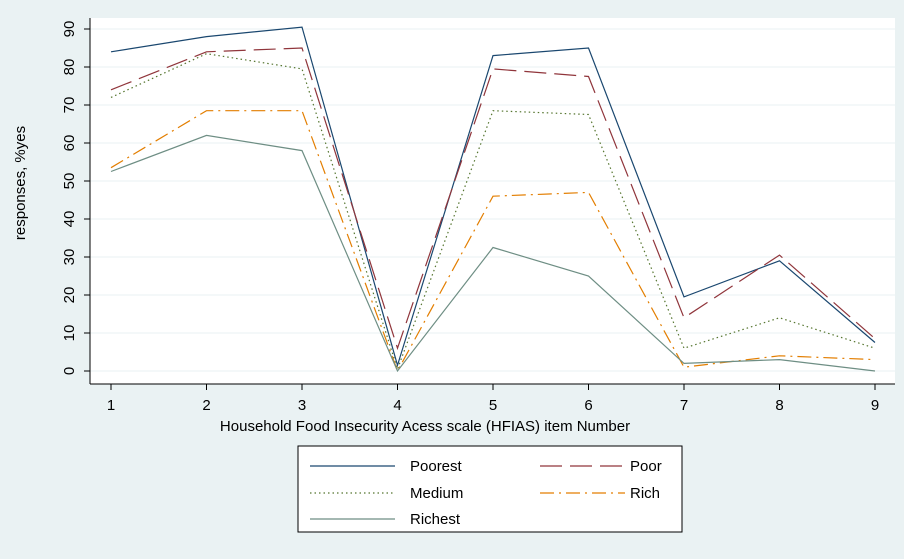 The width and height of the screenshot is (904, 559). Describe the element at coordinates (69, 333) in the screenshot. I see `y-tick-label: 10` at that location.